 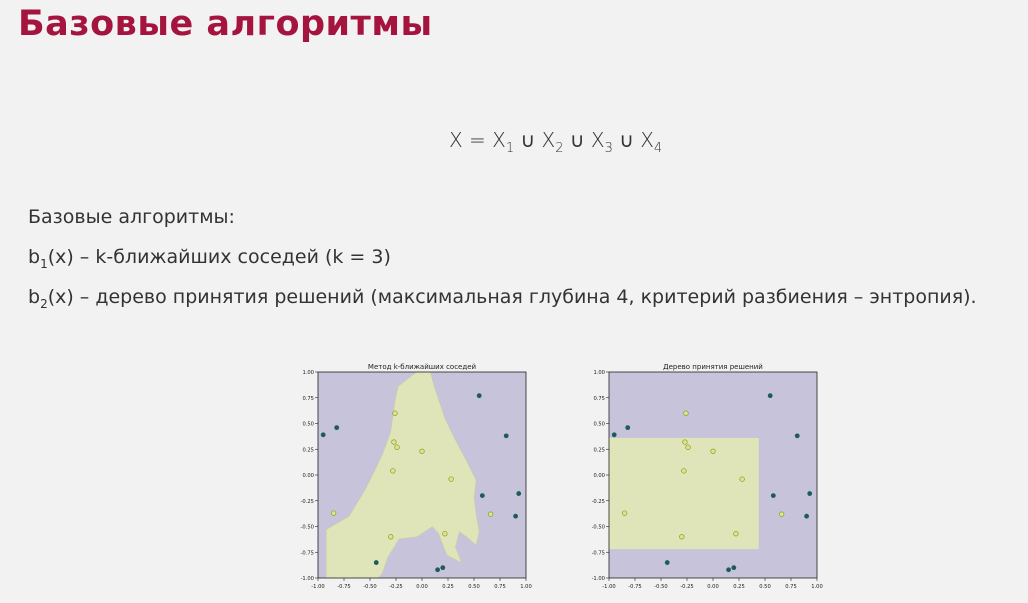 I want to click on algo-index: 2, so click(x=44, y=303).